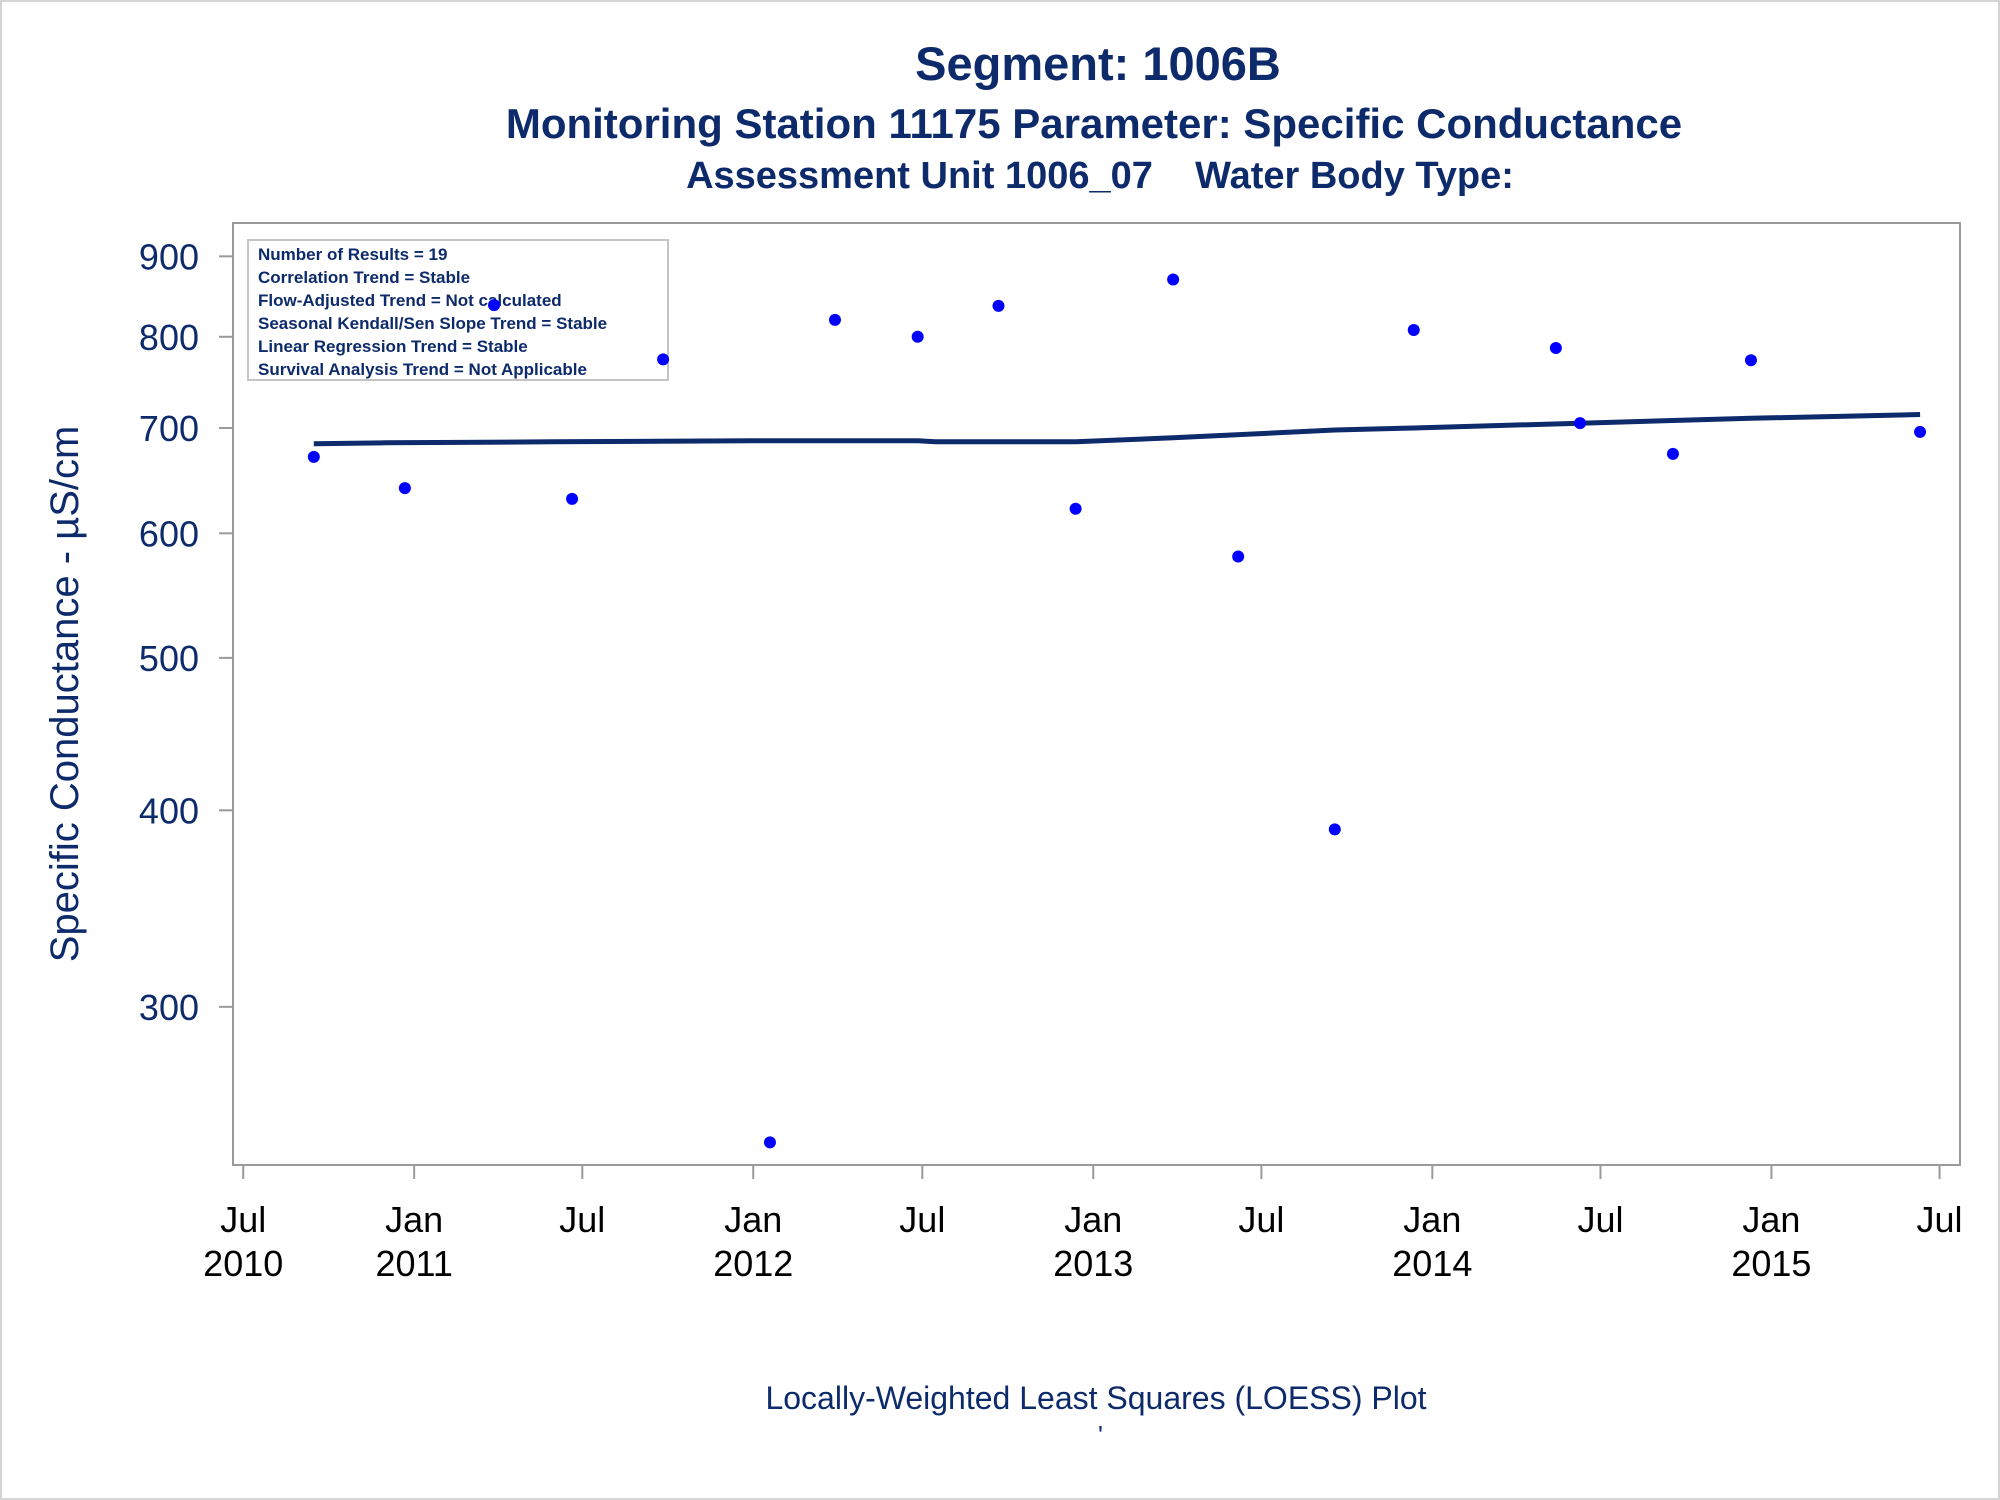  I want to click on loess-series, so click(1117, 429).